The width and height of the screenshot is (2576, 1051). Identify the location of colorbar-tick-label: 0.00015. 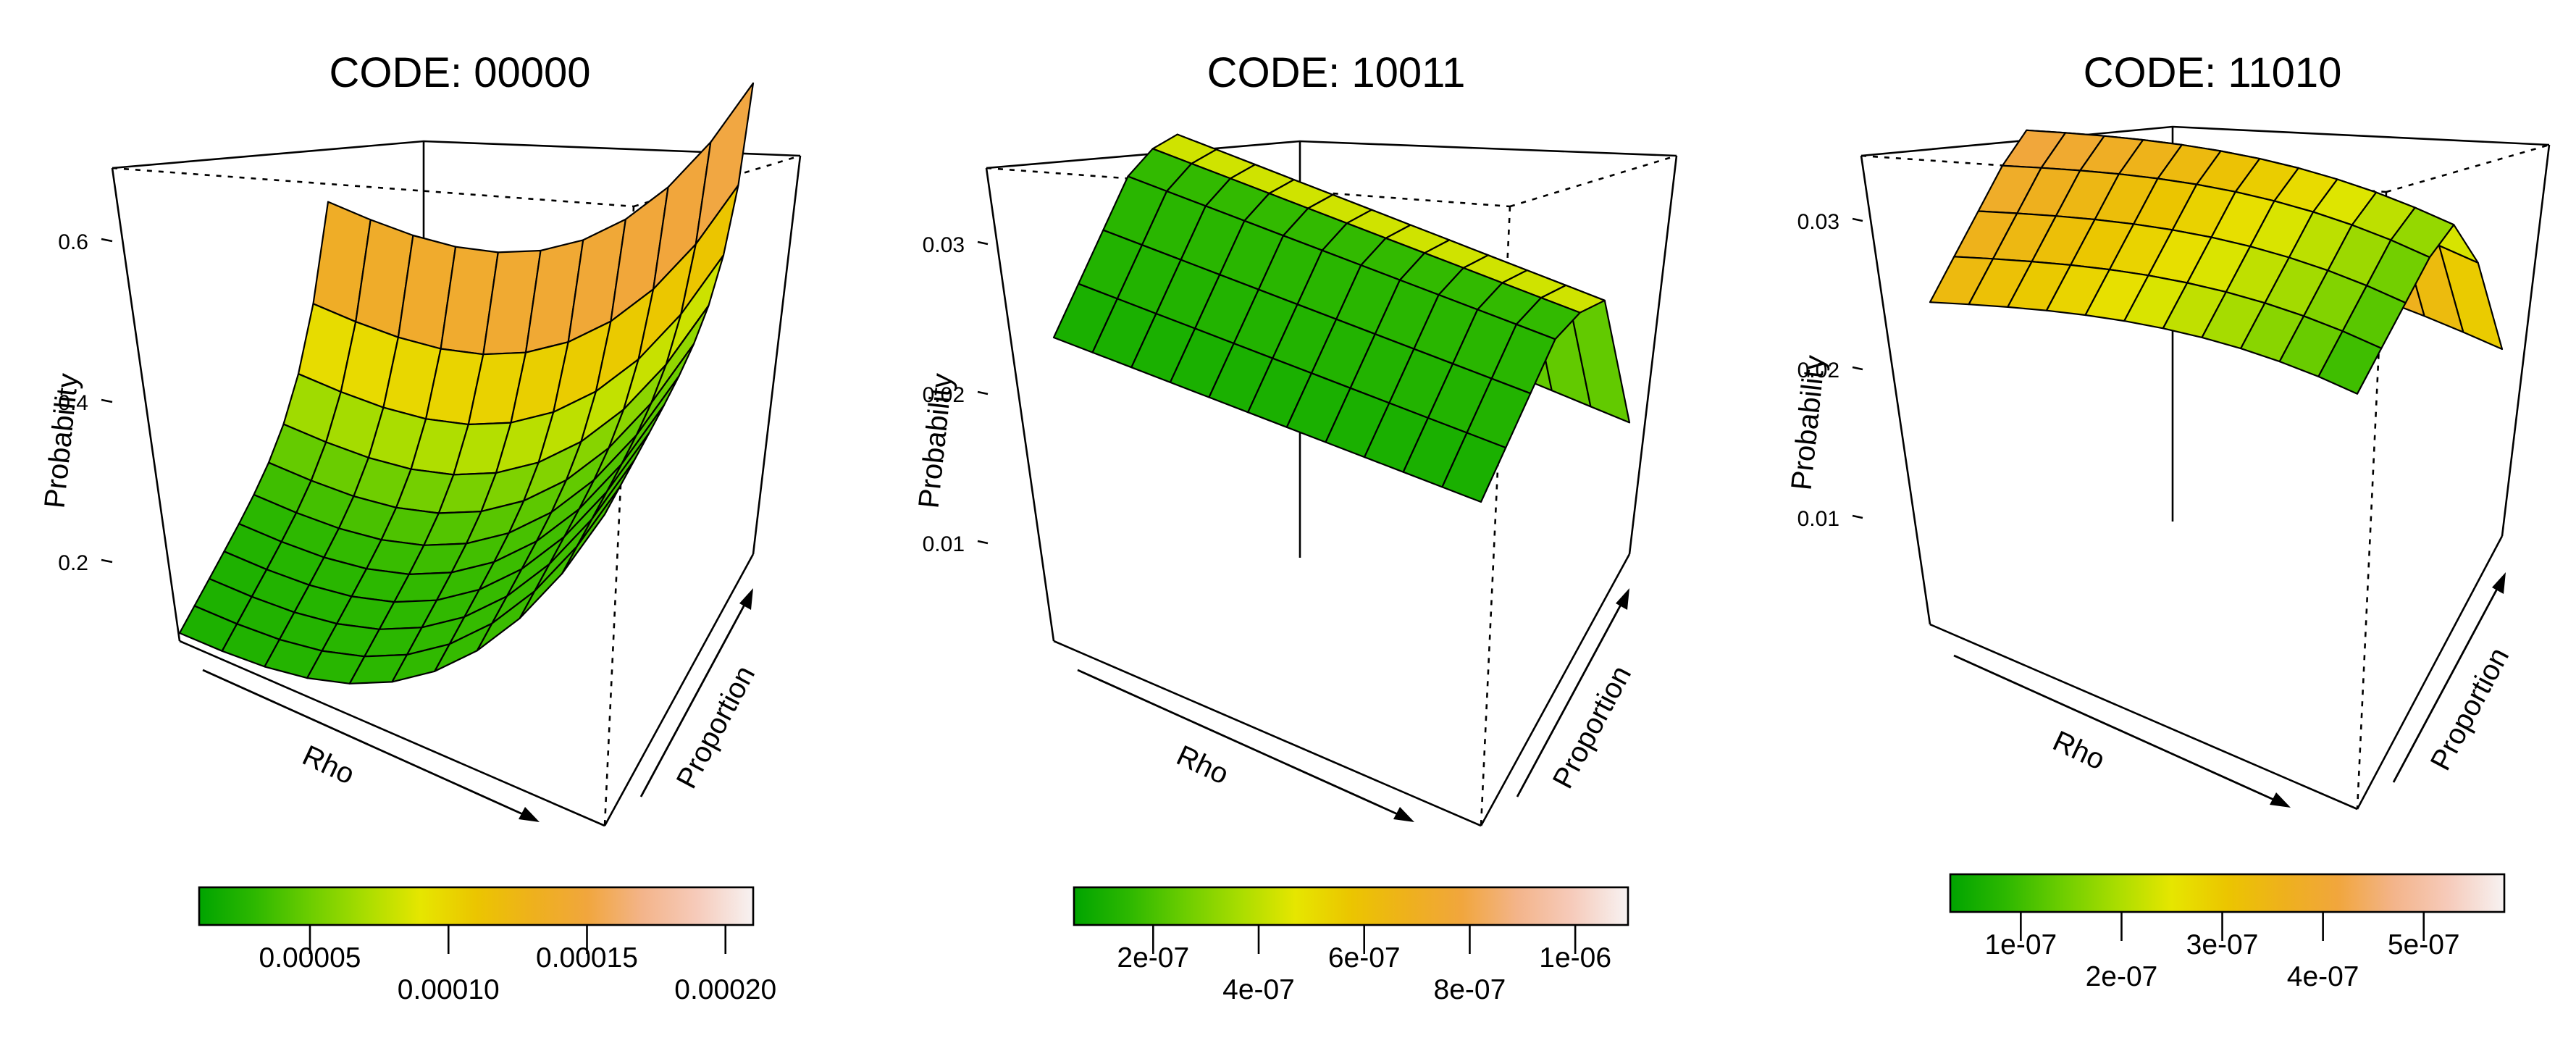
(587, 957).